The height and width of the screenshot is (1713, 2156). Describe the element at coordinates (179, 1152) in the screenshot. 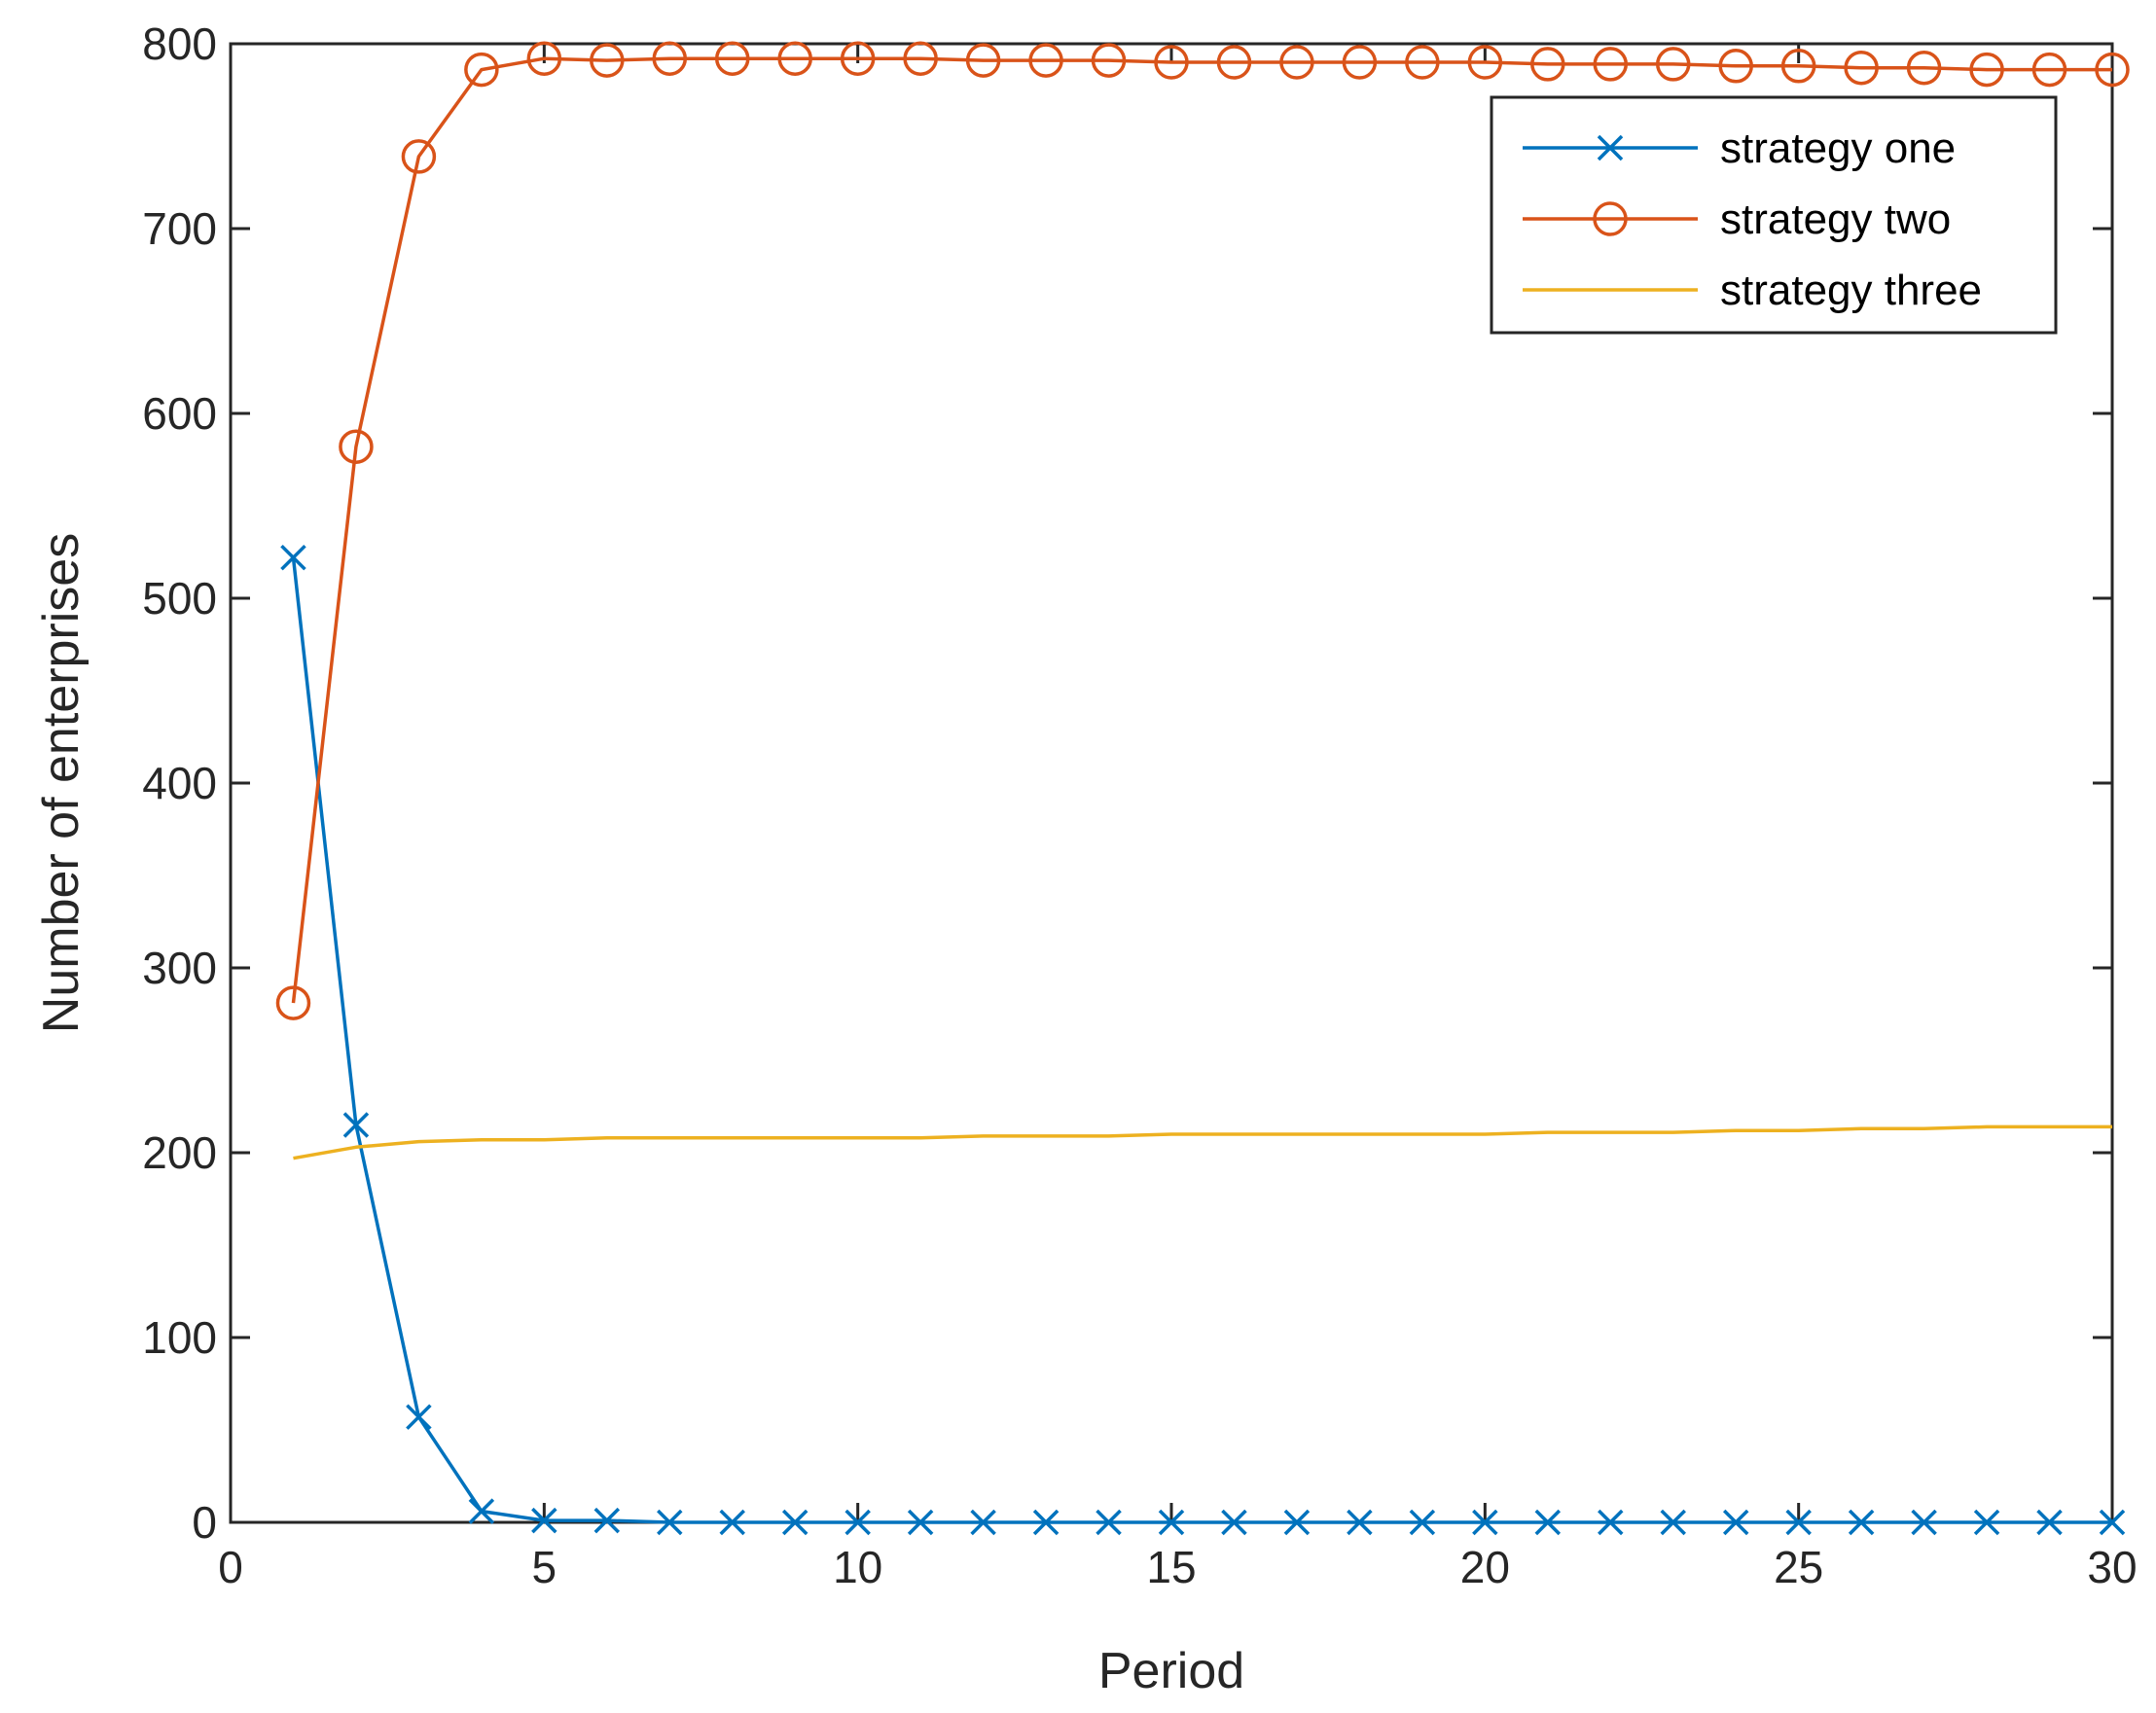

I see `y-tick-label: 200` at that location.